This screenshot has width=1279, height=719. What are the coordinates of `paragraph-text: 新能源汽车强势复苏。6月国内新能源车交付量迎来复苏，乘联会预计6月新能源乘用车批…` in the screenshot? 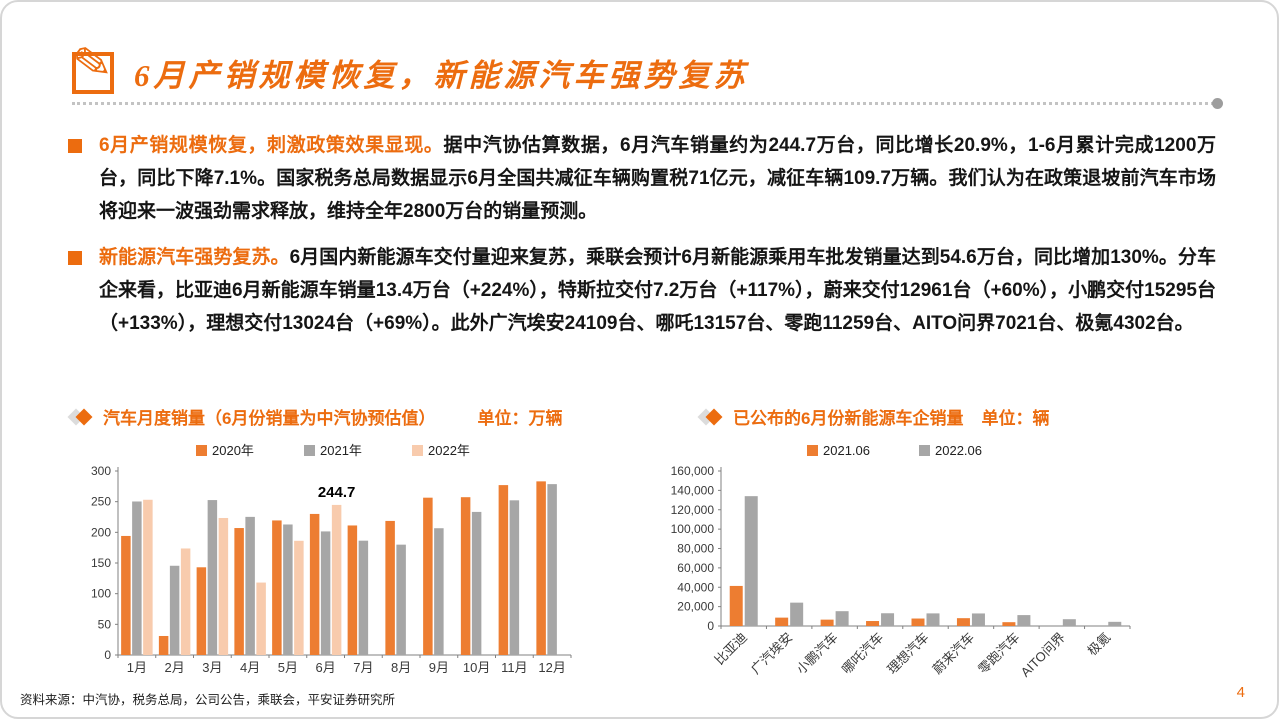 It's located at (657, 290).